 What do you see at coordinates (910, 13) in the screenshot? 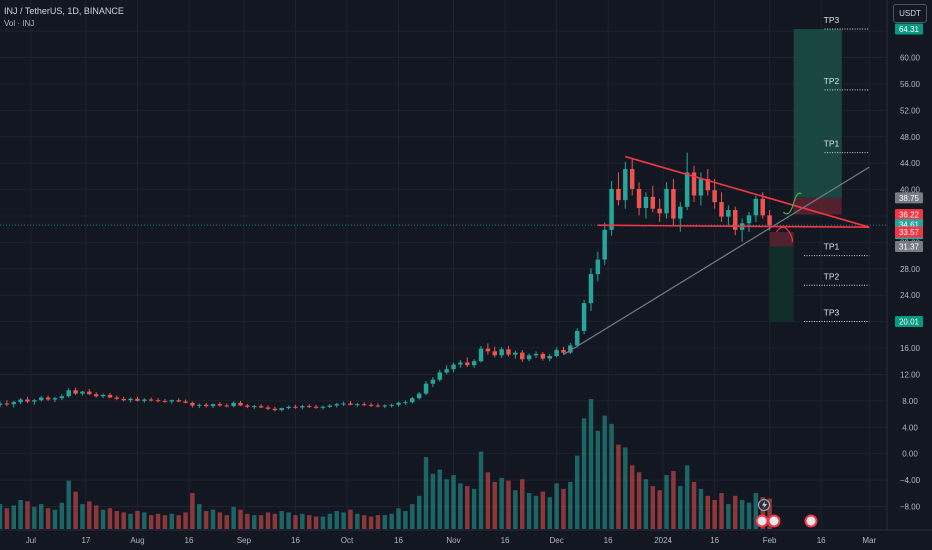
I see `currency-button: USDT` at bounding box center [910, 13].